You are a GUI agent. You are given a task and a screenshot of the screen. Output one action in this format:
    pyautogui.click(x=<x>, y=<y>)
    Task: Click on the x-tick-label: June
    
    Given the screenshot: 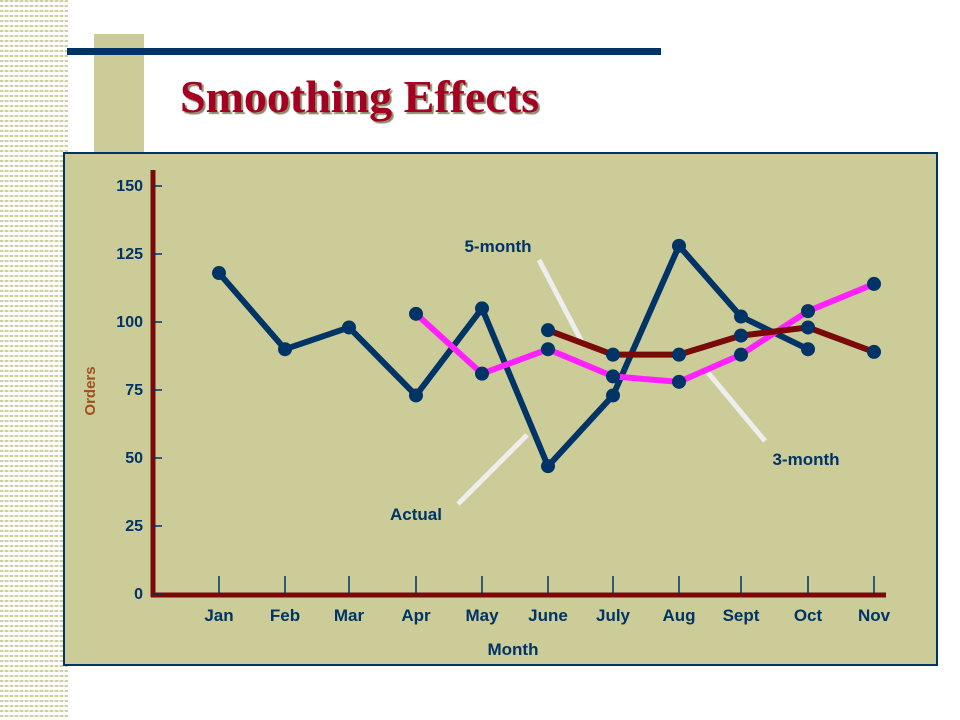 What is the action you would take?
    pyautogui.click(x=548, y=615)
    